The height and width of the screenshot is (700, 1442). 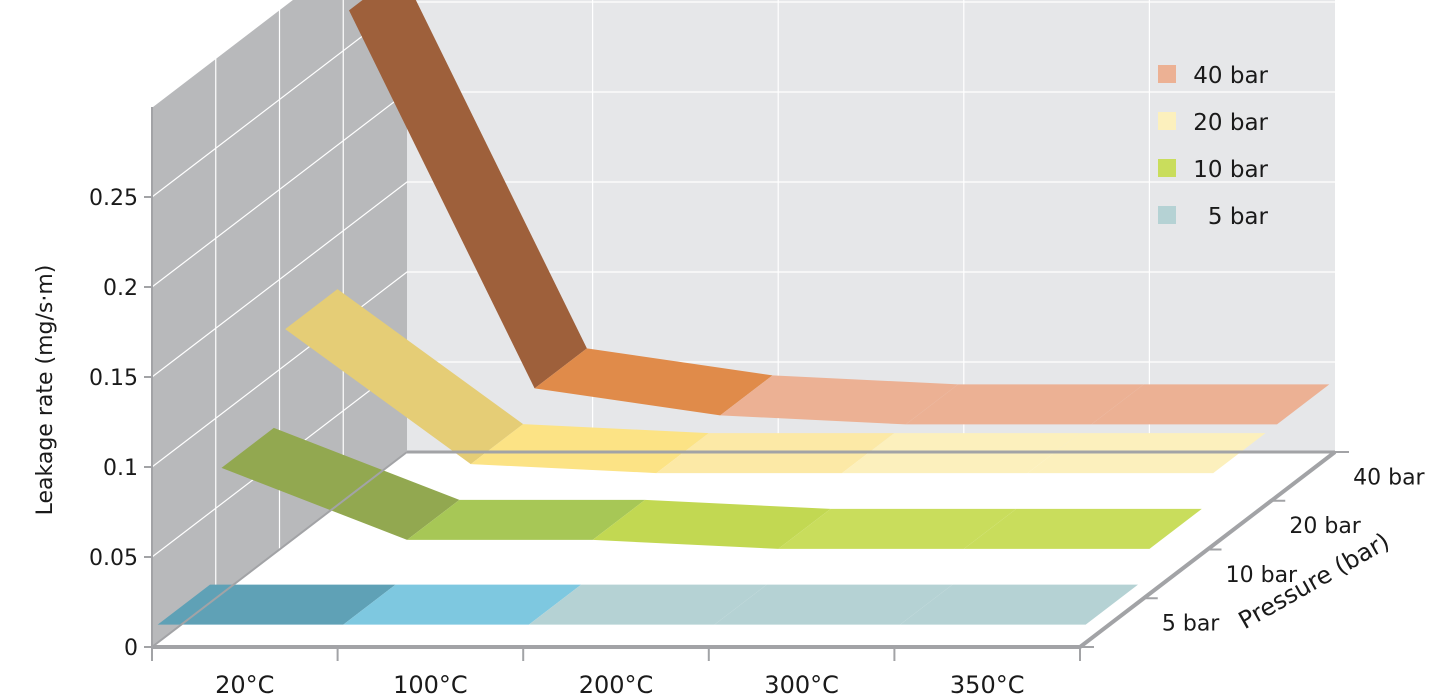 I want to click on y-tick-label: 0.1, so click(x=120, y=468).